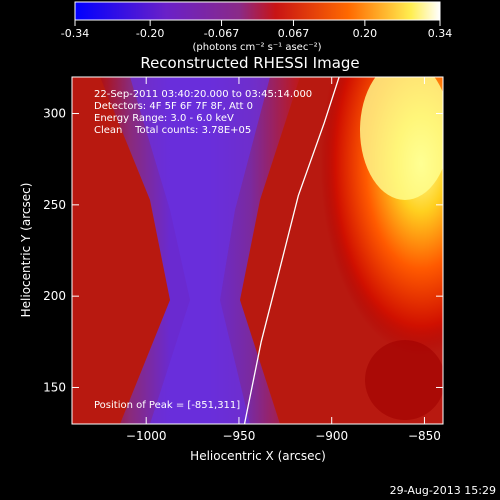 The width and height of the screenshot is (500, 500). What do you see at coordinates (146, 436) in the screenshot?
I see `x-tick-label: −1000` at bounding box center [146, 436].